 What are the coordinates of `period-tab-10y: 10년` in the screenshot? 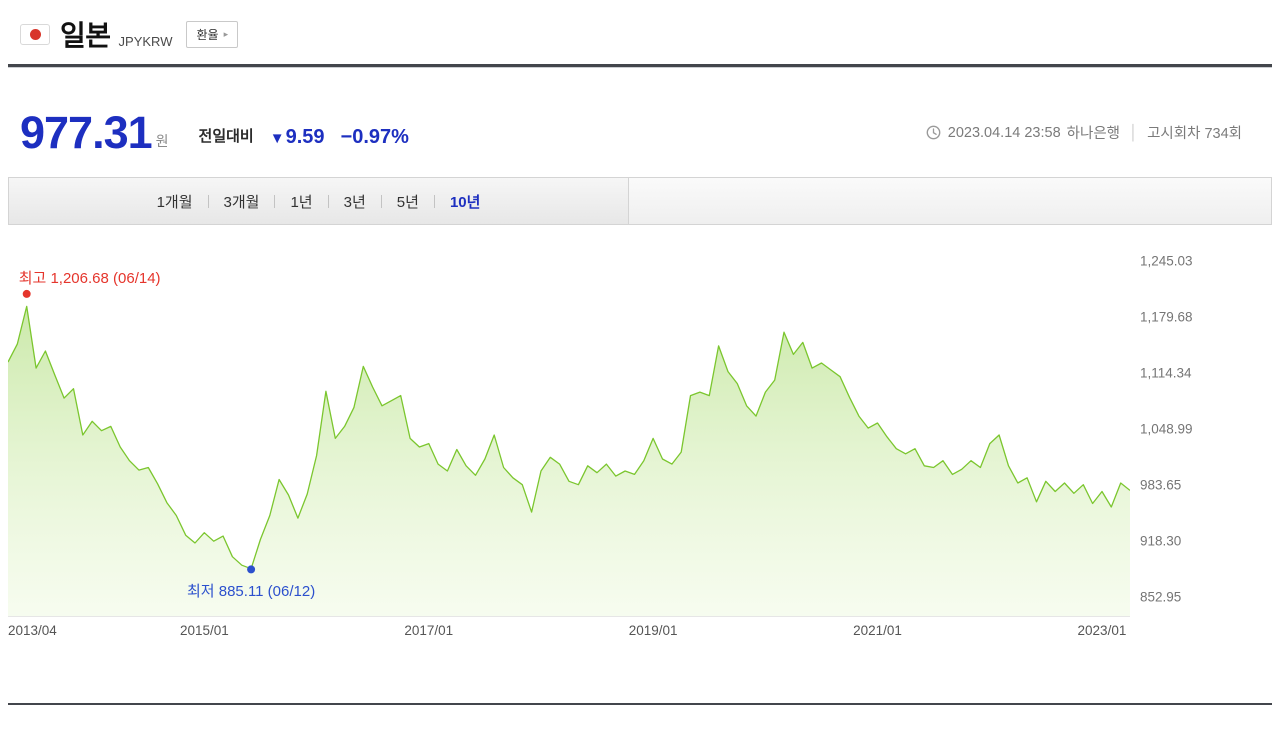 It's located at (465, 202).